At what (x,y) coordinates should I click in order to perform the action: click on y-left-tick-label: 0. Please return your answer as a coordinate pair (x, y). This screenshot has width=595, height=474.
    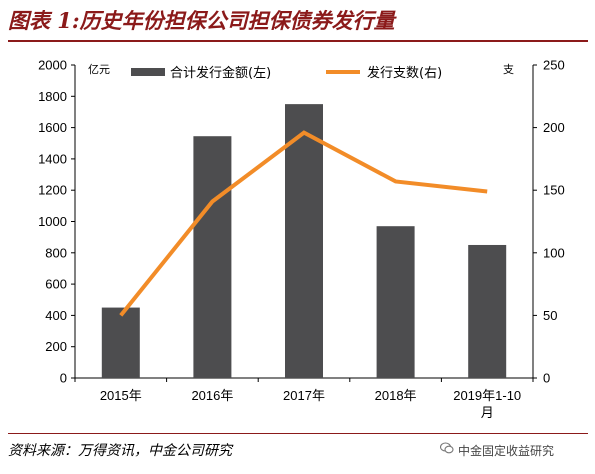
    Looking at the image, I should click on (63, 378).